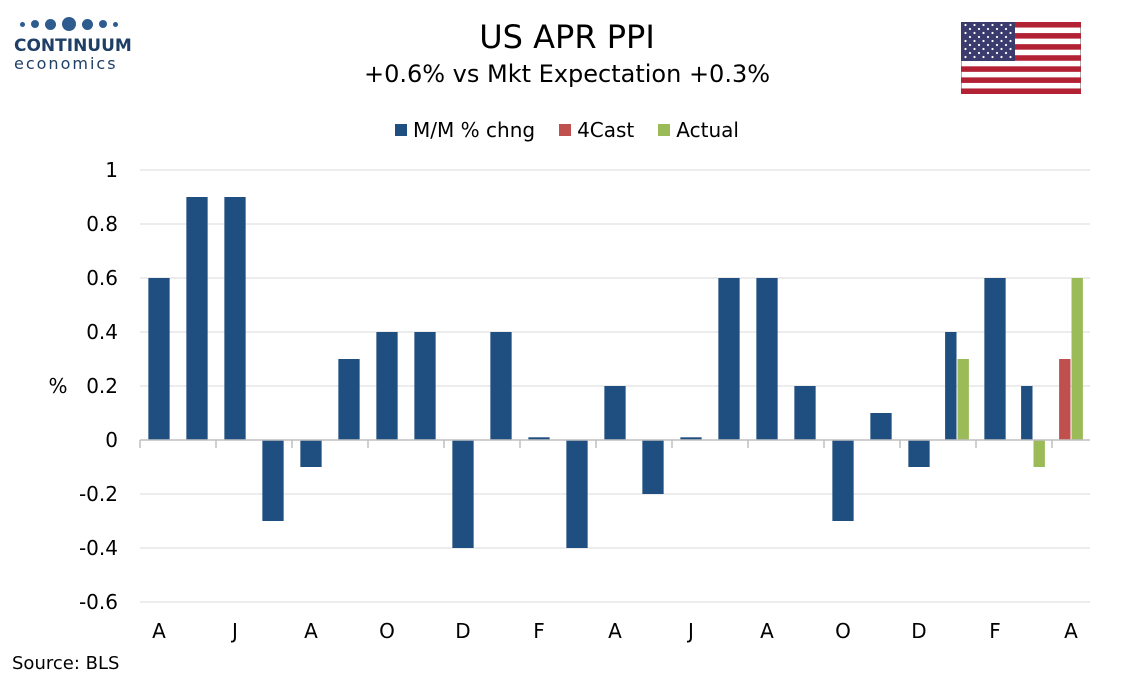  I want to click on company-logo: CONTINUUM economics, so click(74, 43).